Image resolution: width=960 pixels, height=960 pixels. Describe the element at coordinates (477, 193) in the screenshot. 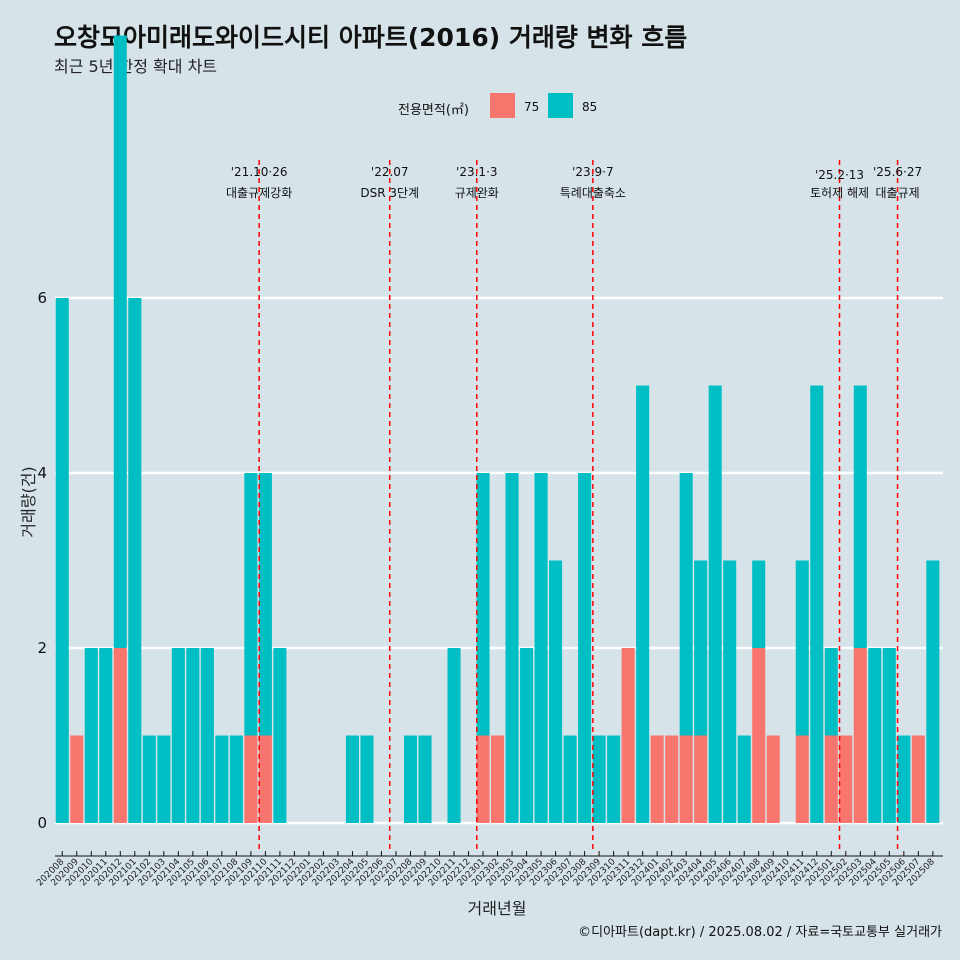

I see `event-label: 규제완화` at that location.